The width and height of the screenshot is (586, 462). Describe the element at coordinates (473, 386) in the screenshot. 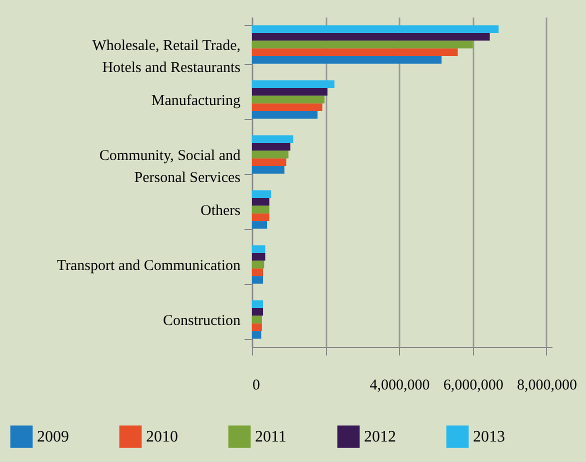

I see `x-tick-label: 6,000,000` at that location.